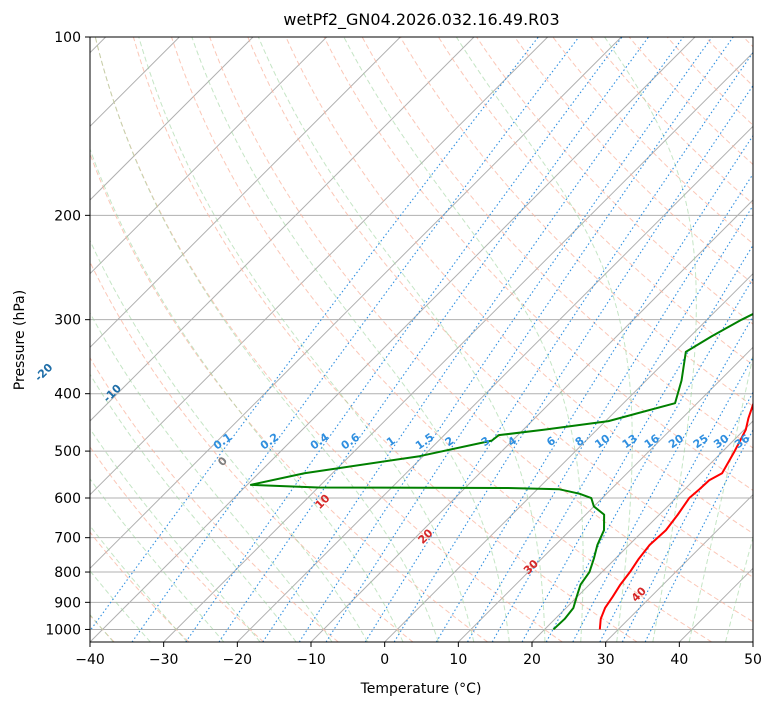 The height and width of the screenshot is (708, 775). What do you see at coordinates (164, 660) in the screenshot?
I see `x-tick-label: −30` at bounding box center [164, 660].